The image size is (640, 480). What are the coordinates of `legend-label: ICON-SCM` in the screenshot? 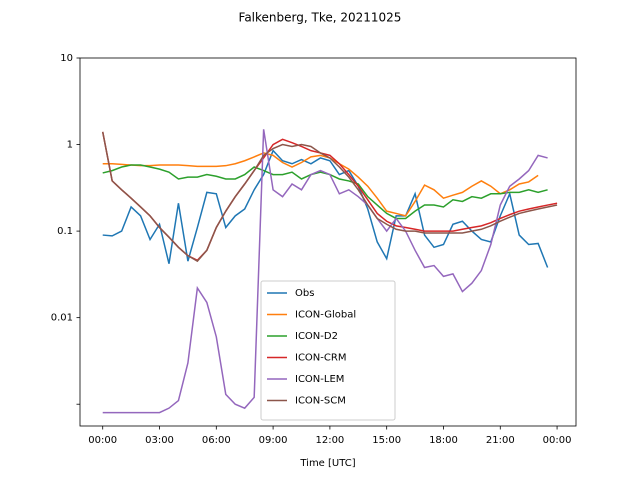 It's located at (320, 401).